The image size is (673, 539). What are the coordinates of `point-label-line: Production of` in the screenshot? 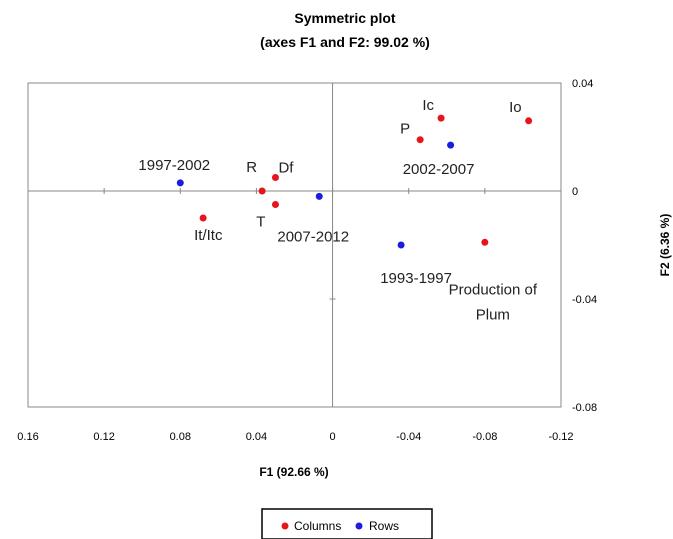 It's located at (493, 289).